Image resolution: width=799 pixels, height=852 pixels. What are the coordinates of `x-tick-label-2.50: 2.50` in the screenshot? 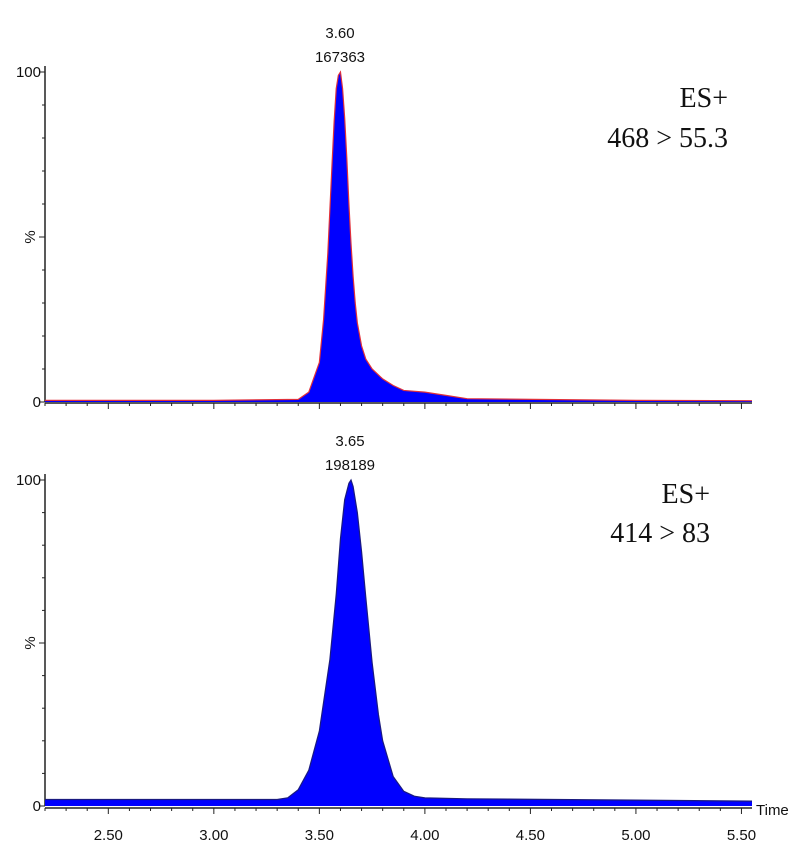 It's located at (108, 835).